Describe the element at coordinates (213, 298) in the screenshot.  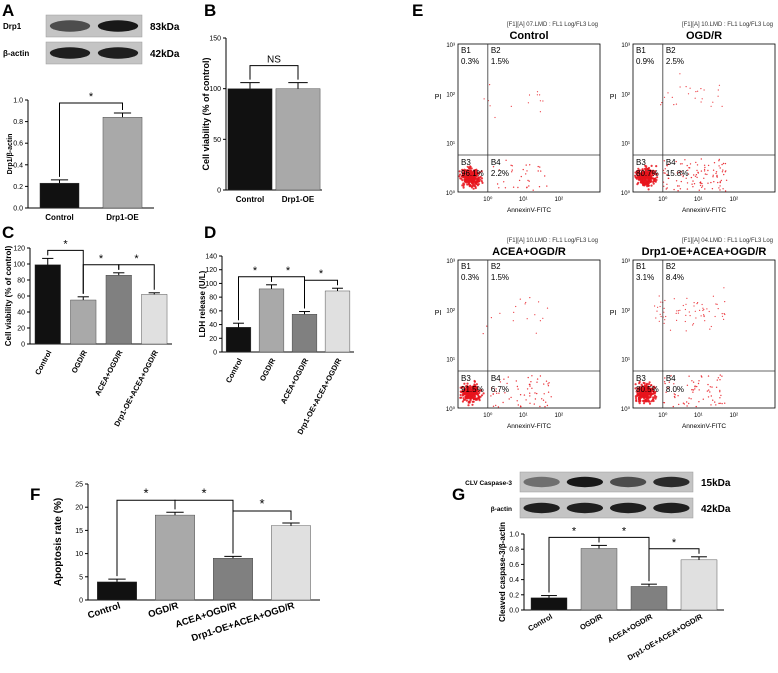
I see `y-tick-label: 80` at that location.